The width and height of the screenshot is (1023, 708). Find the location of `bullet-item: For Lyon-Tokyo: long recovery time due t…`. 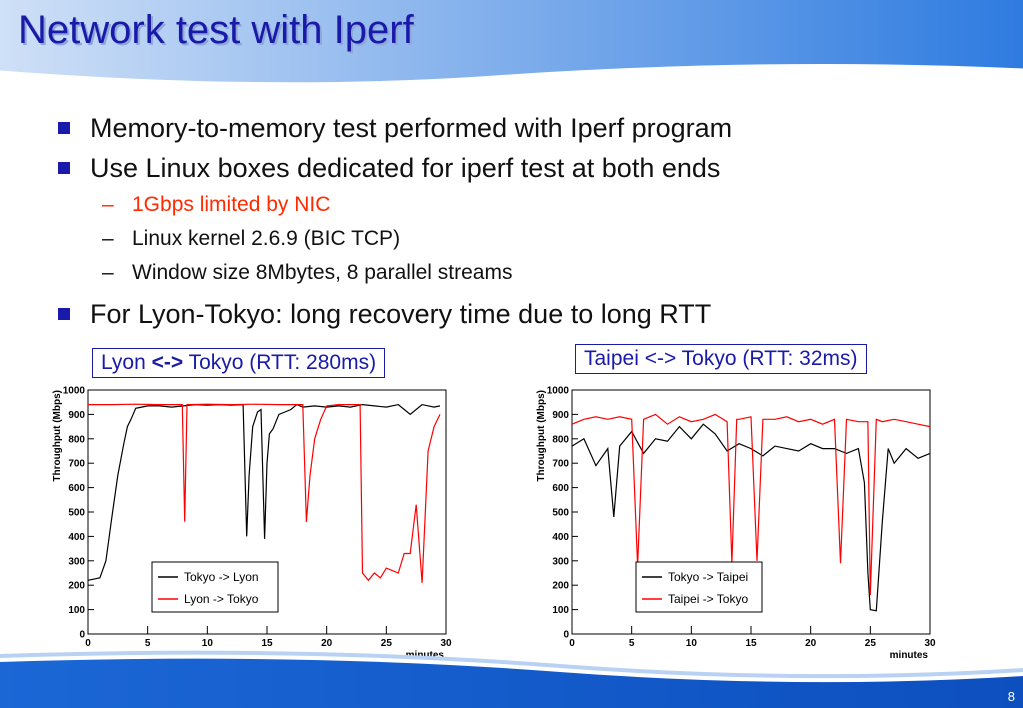

bullet-item: For Lyon-Tokyo: long recovery time due t… is located at coordinates (533, 314).